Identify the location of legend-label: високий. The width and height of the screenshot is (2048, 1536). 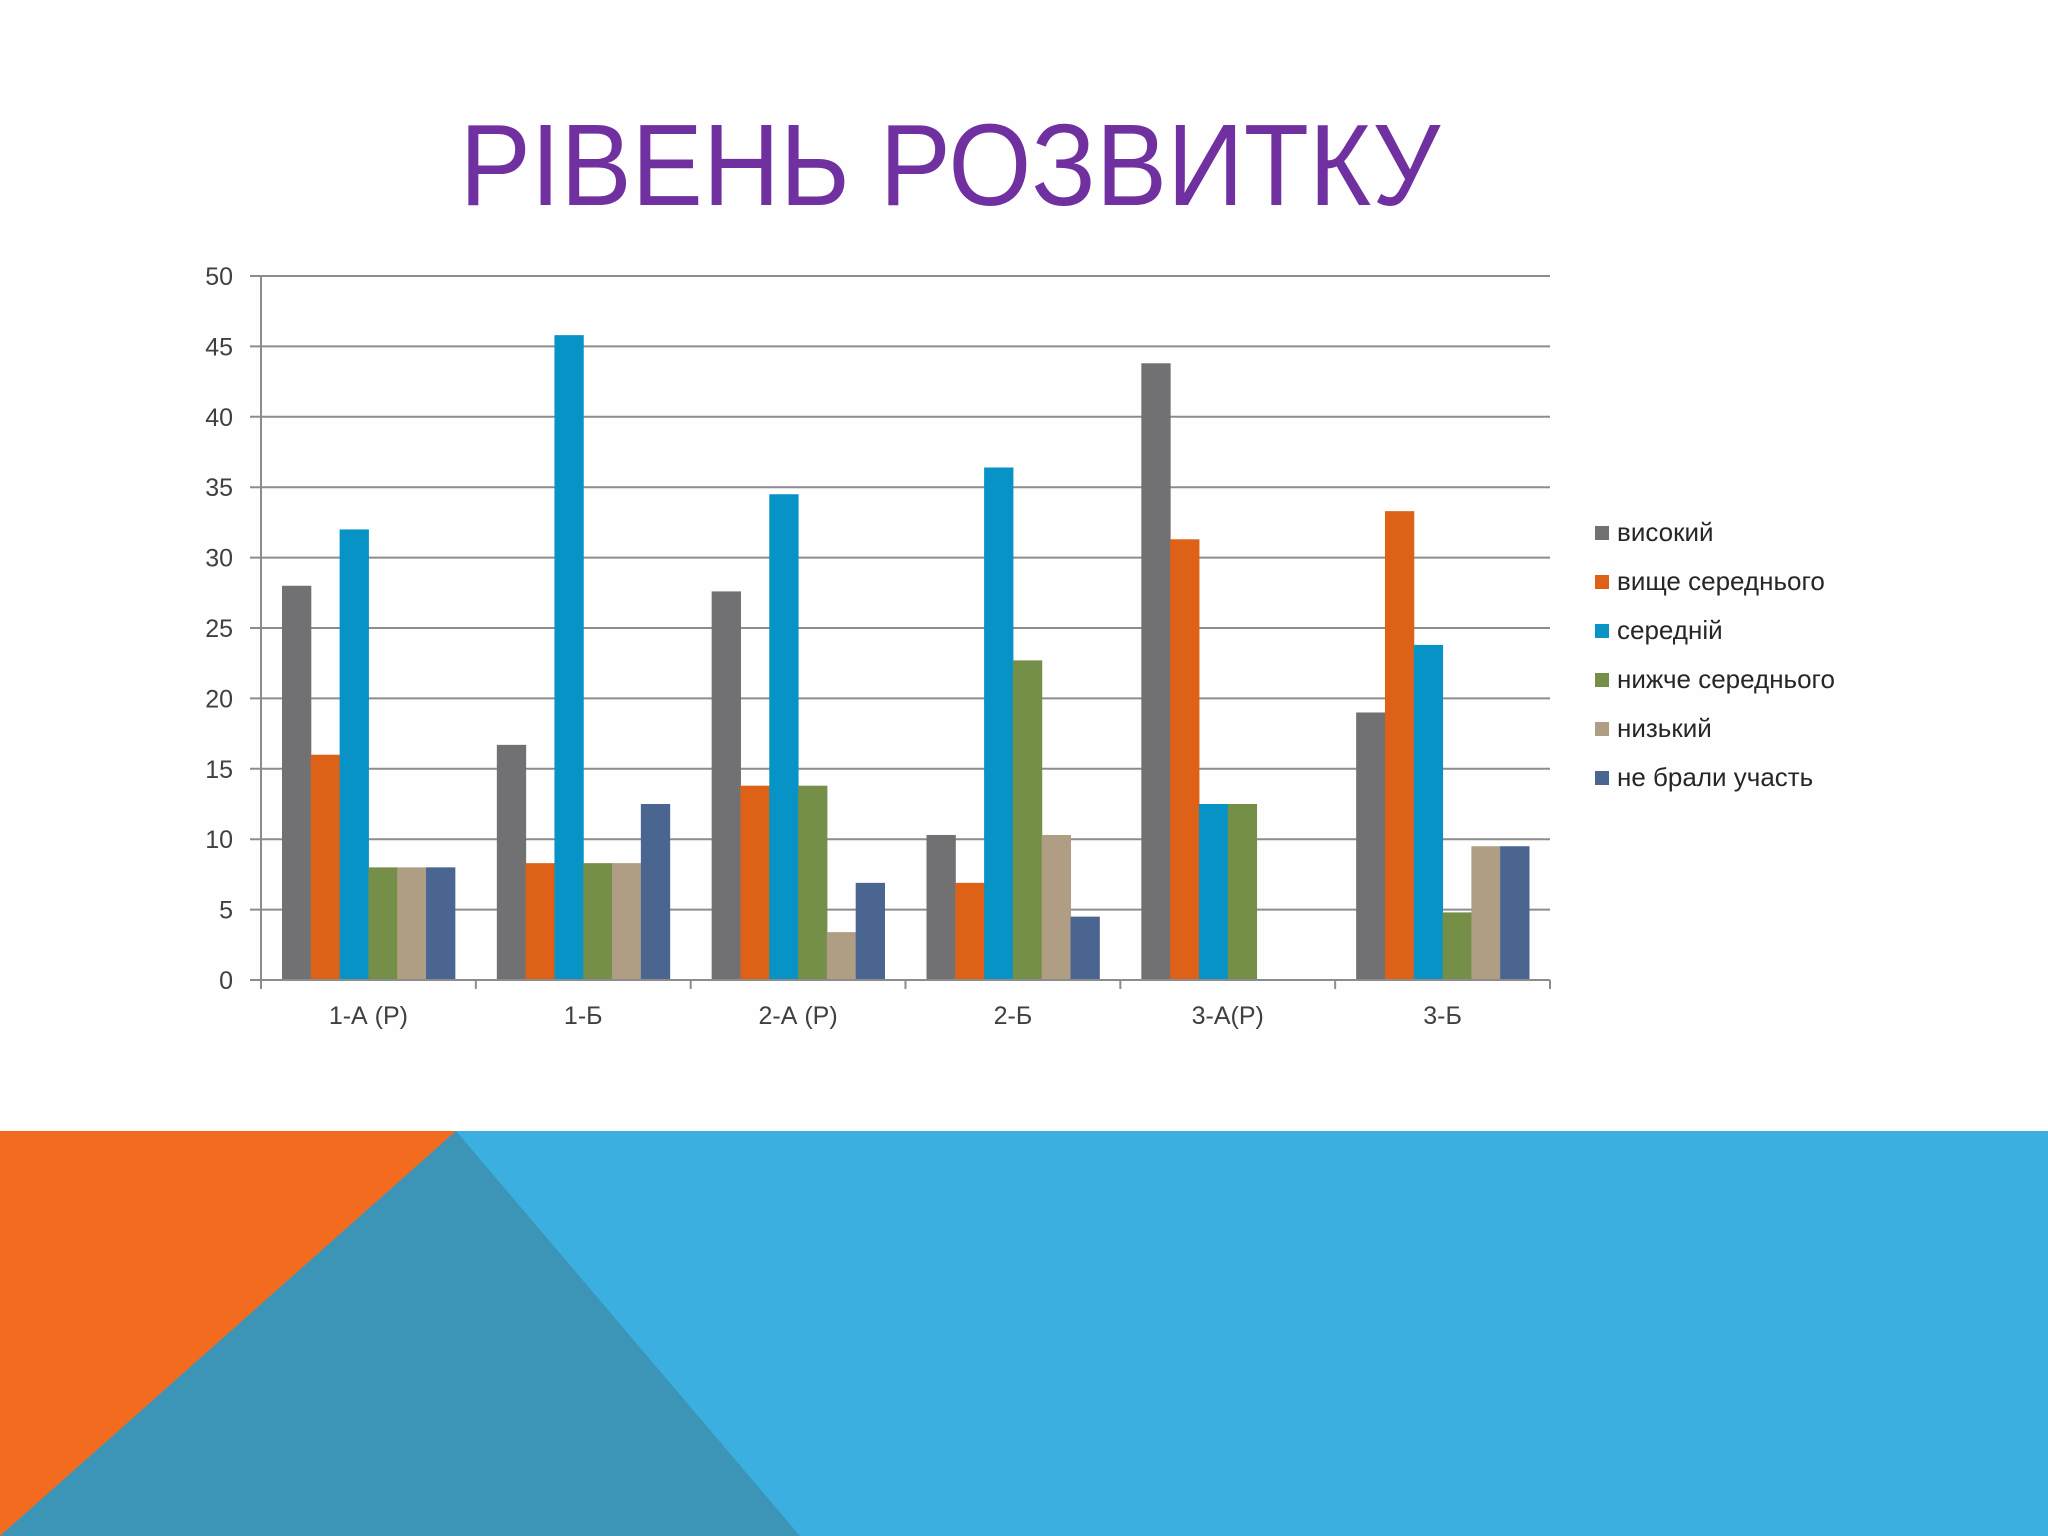
(1665, 532).